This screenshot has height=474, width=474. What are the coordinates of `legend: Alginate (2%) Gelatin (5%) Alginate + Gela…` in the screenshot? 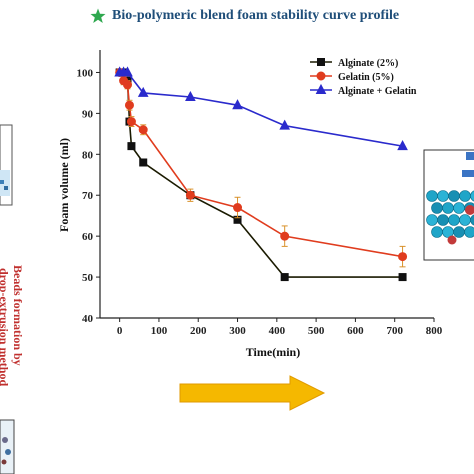 It's located at (363, 77).